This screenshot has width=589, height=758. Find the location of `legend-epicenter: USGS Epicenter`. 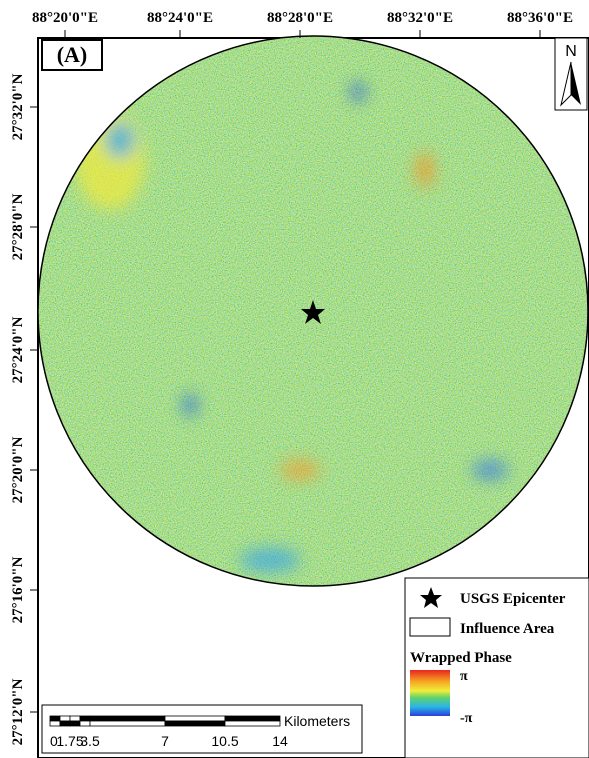

legend-epicenter: USGS Epicenter is located at coordinates (513, 599).